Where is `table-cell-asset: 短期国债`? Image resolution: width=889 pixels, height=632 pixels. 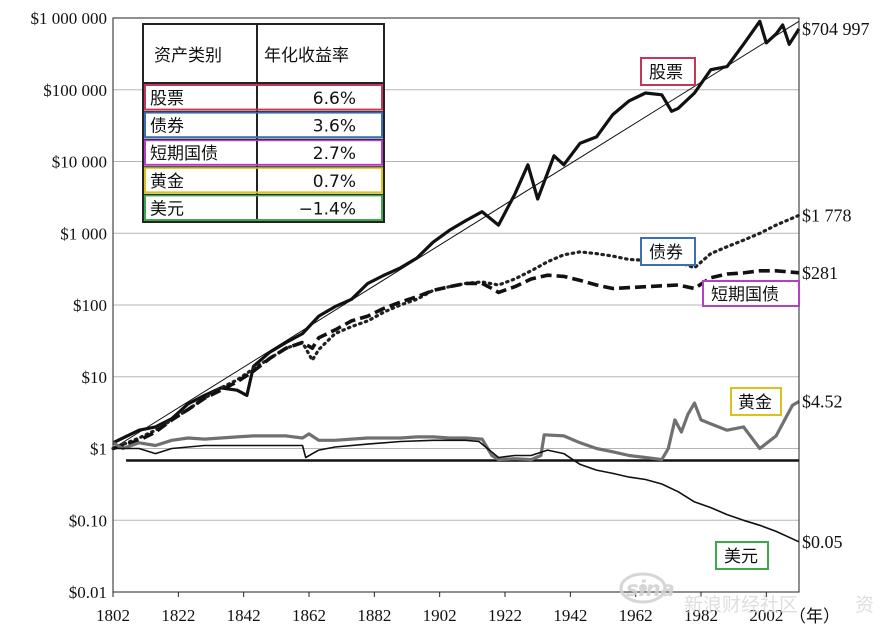 table-cell-asset: 短期国债 is located at coordinates (184, 154).